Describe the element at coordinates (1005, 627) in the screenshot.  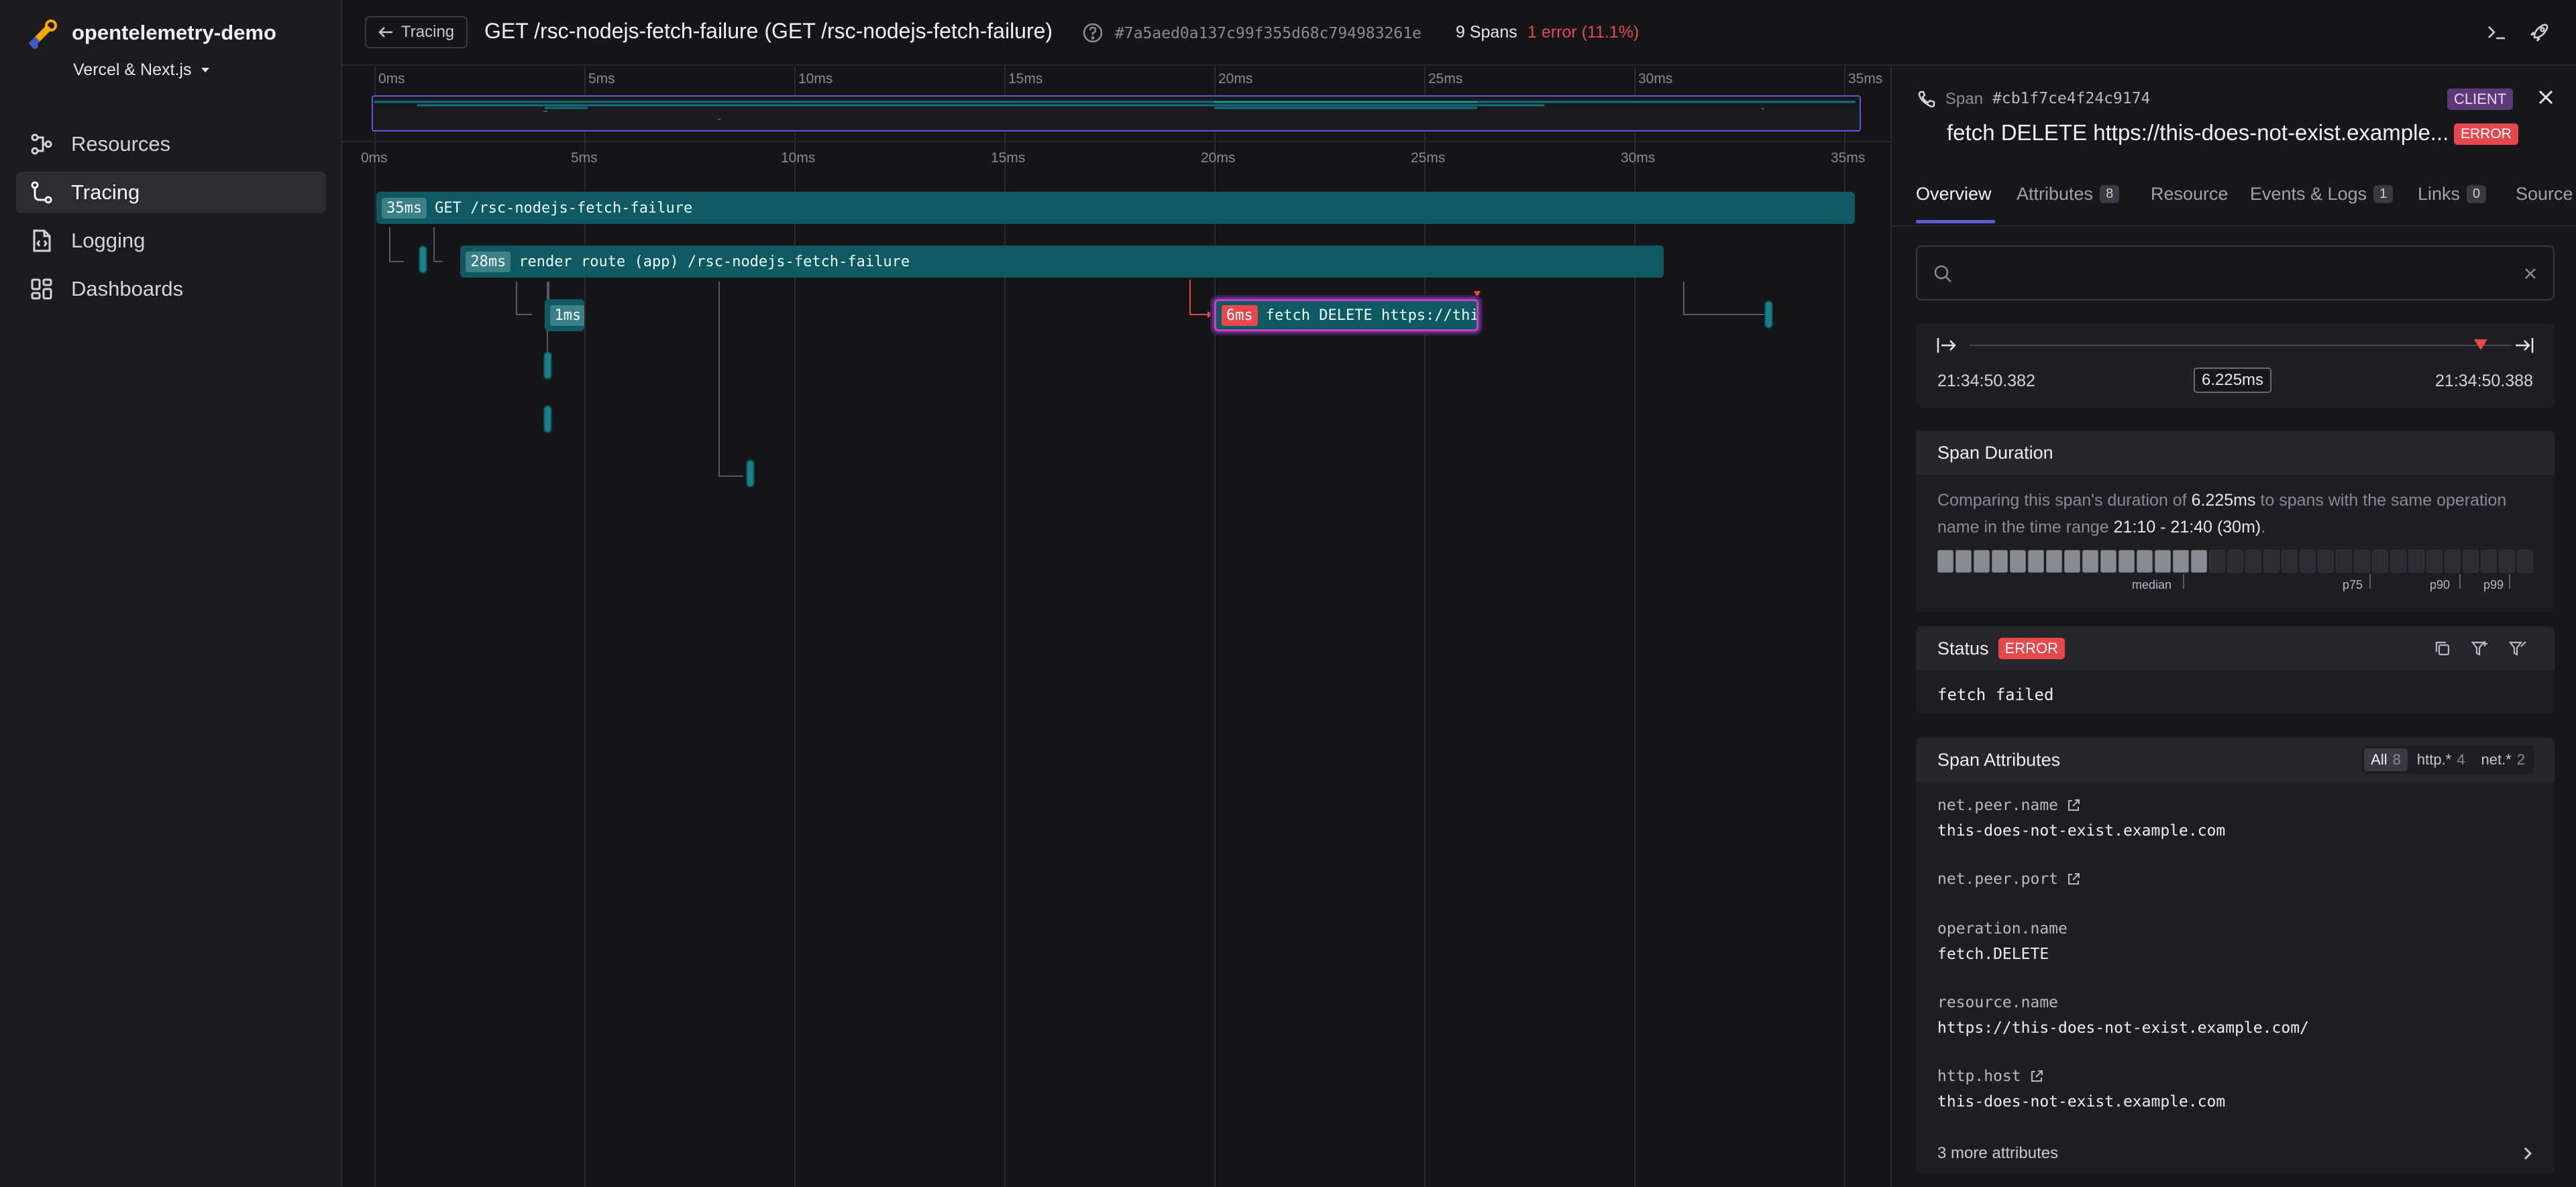
I see `gridline` at that location.